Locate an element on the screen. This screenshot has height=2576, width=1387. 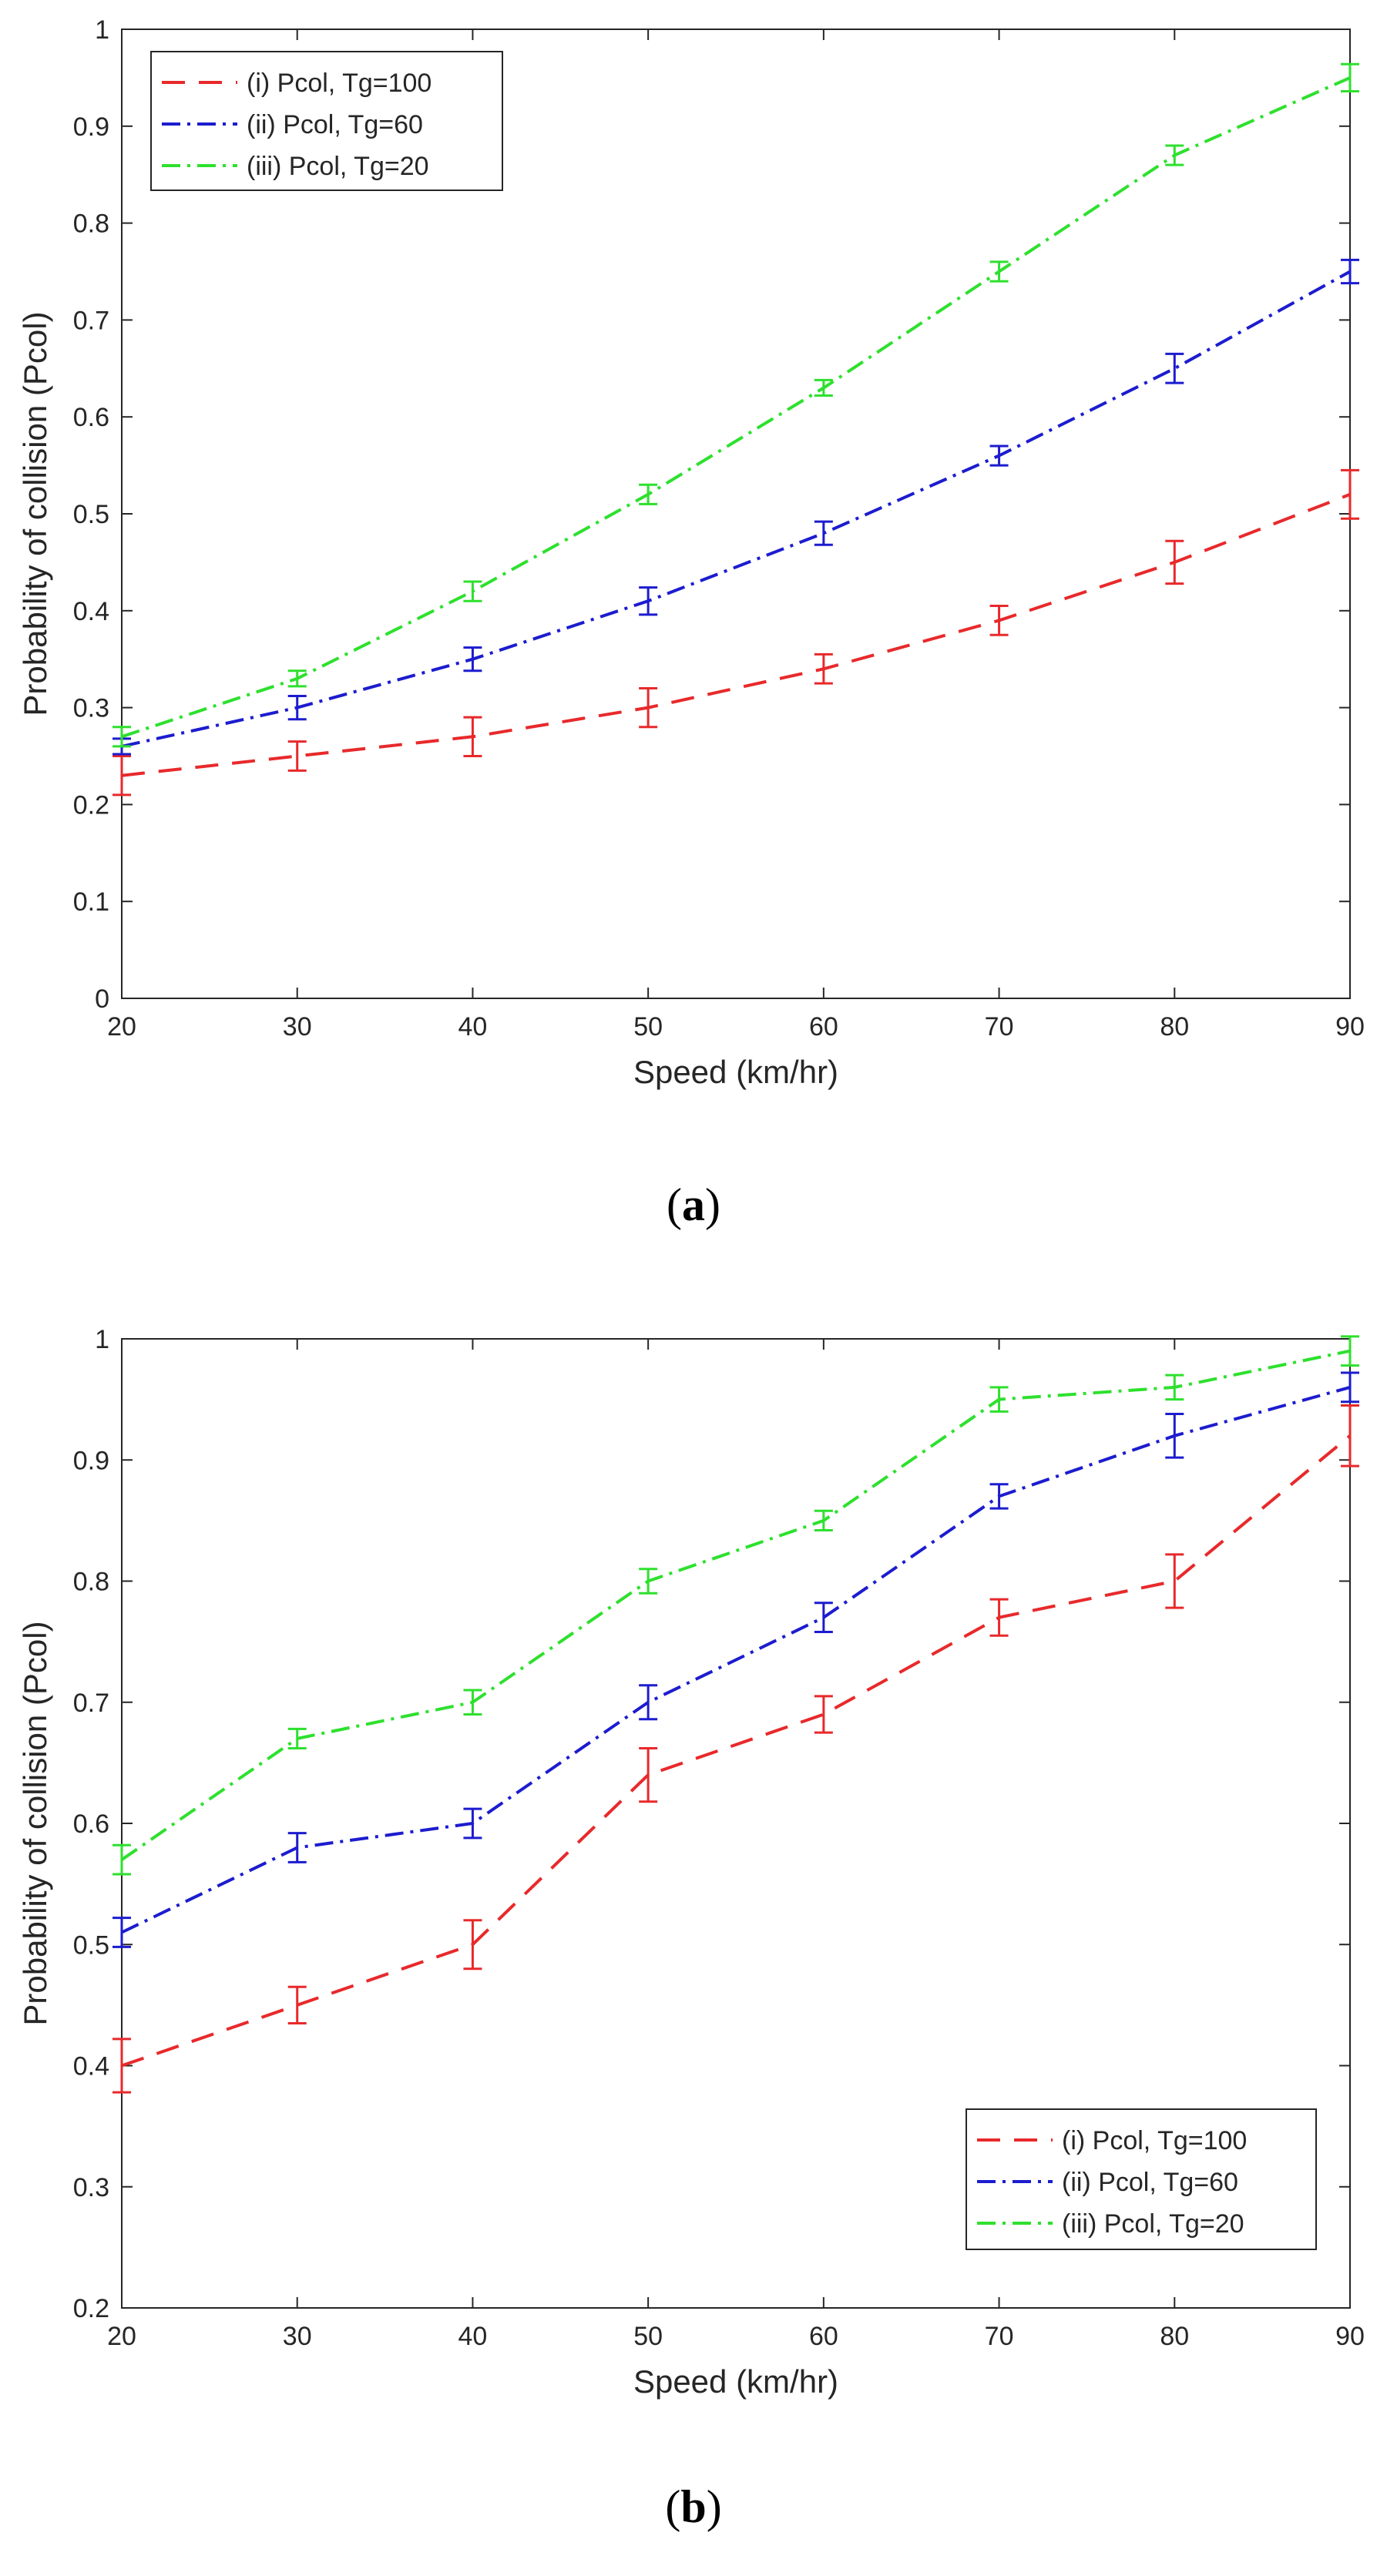
caption-b-letter: b is located at coordinates (693, 2506).